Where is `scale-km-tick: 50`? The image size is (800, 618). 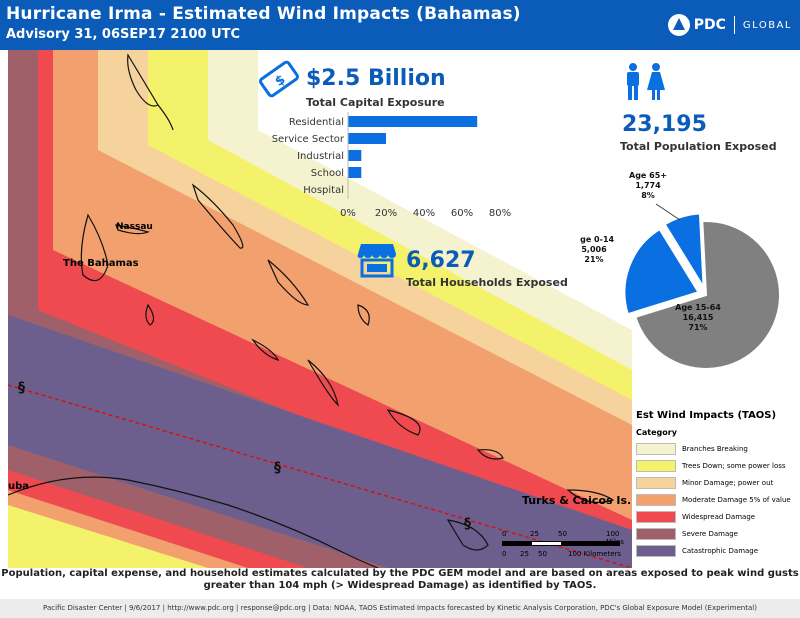
scale-km-tick: 50 is located at coordinates (542, 554).